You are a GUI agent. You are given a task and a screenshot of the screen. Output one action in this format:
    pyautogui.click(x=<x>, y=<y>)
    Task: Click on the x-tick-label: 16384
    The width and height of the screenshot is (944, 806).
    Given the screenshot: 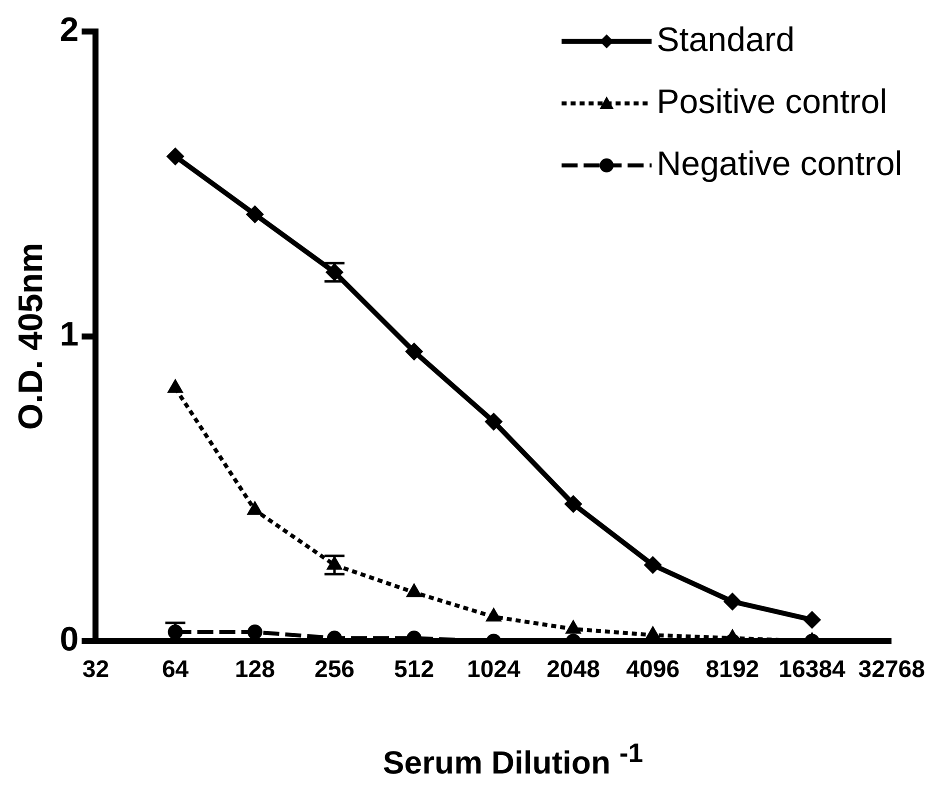 What is the action you would take?
    pyautogui.click(x=812, y=670)
    